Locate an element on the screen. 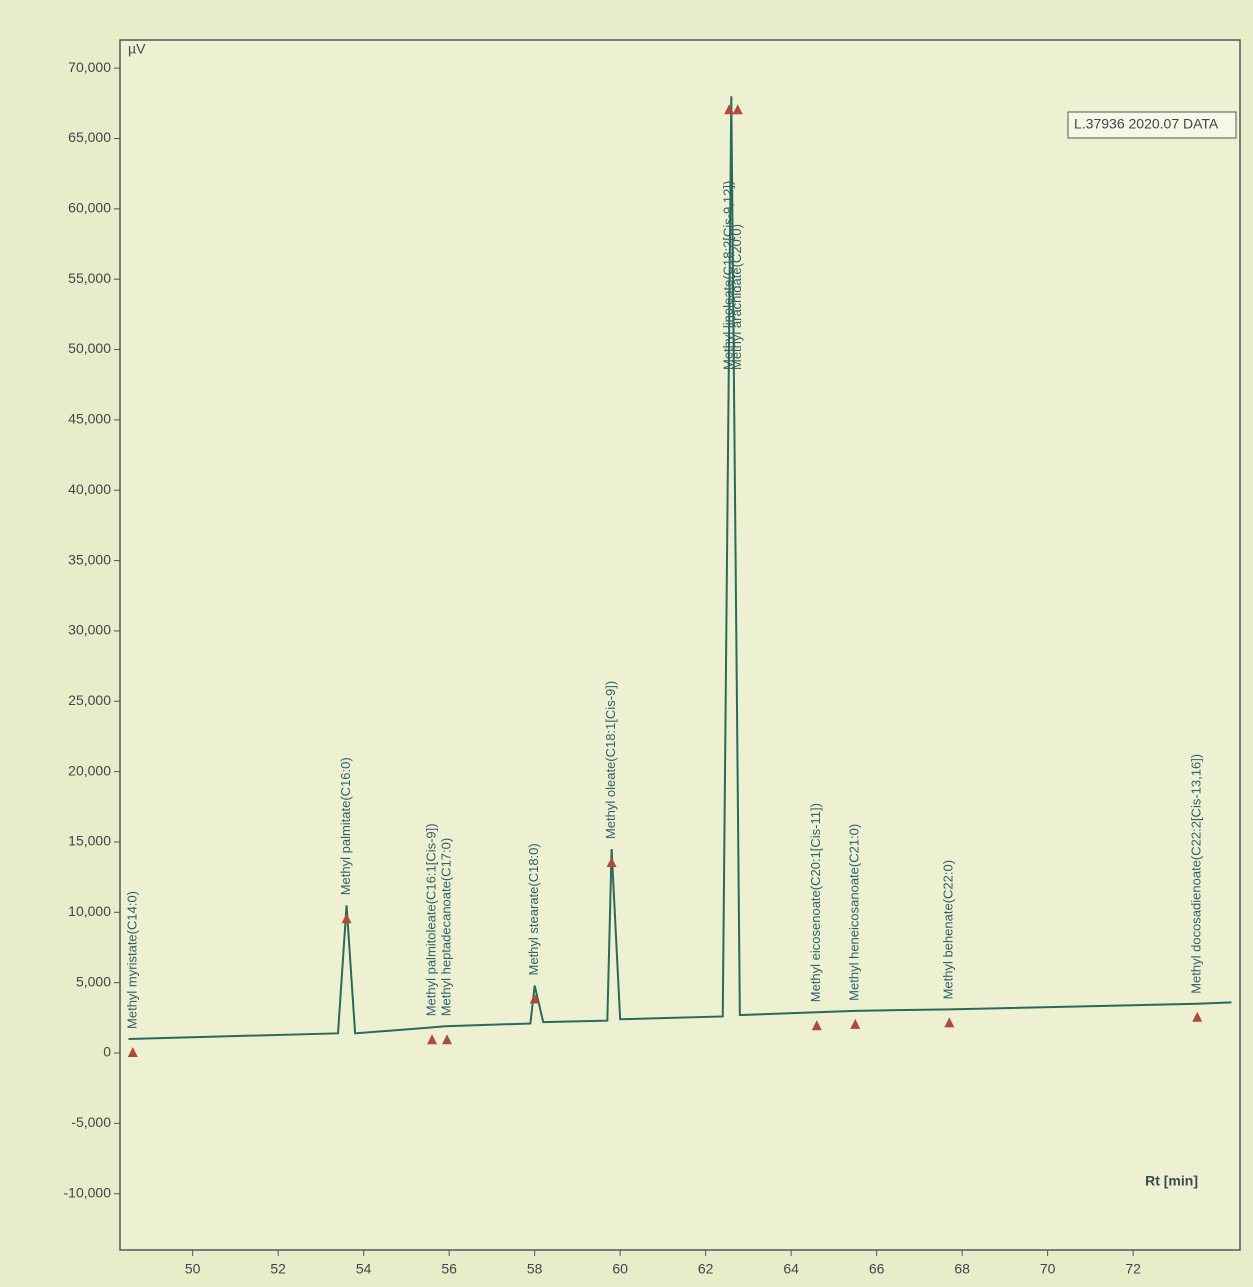 The image size is (1253, 1287). y-tick-label: 25,000 is located at coordinates (89, 700).